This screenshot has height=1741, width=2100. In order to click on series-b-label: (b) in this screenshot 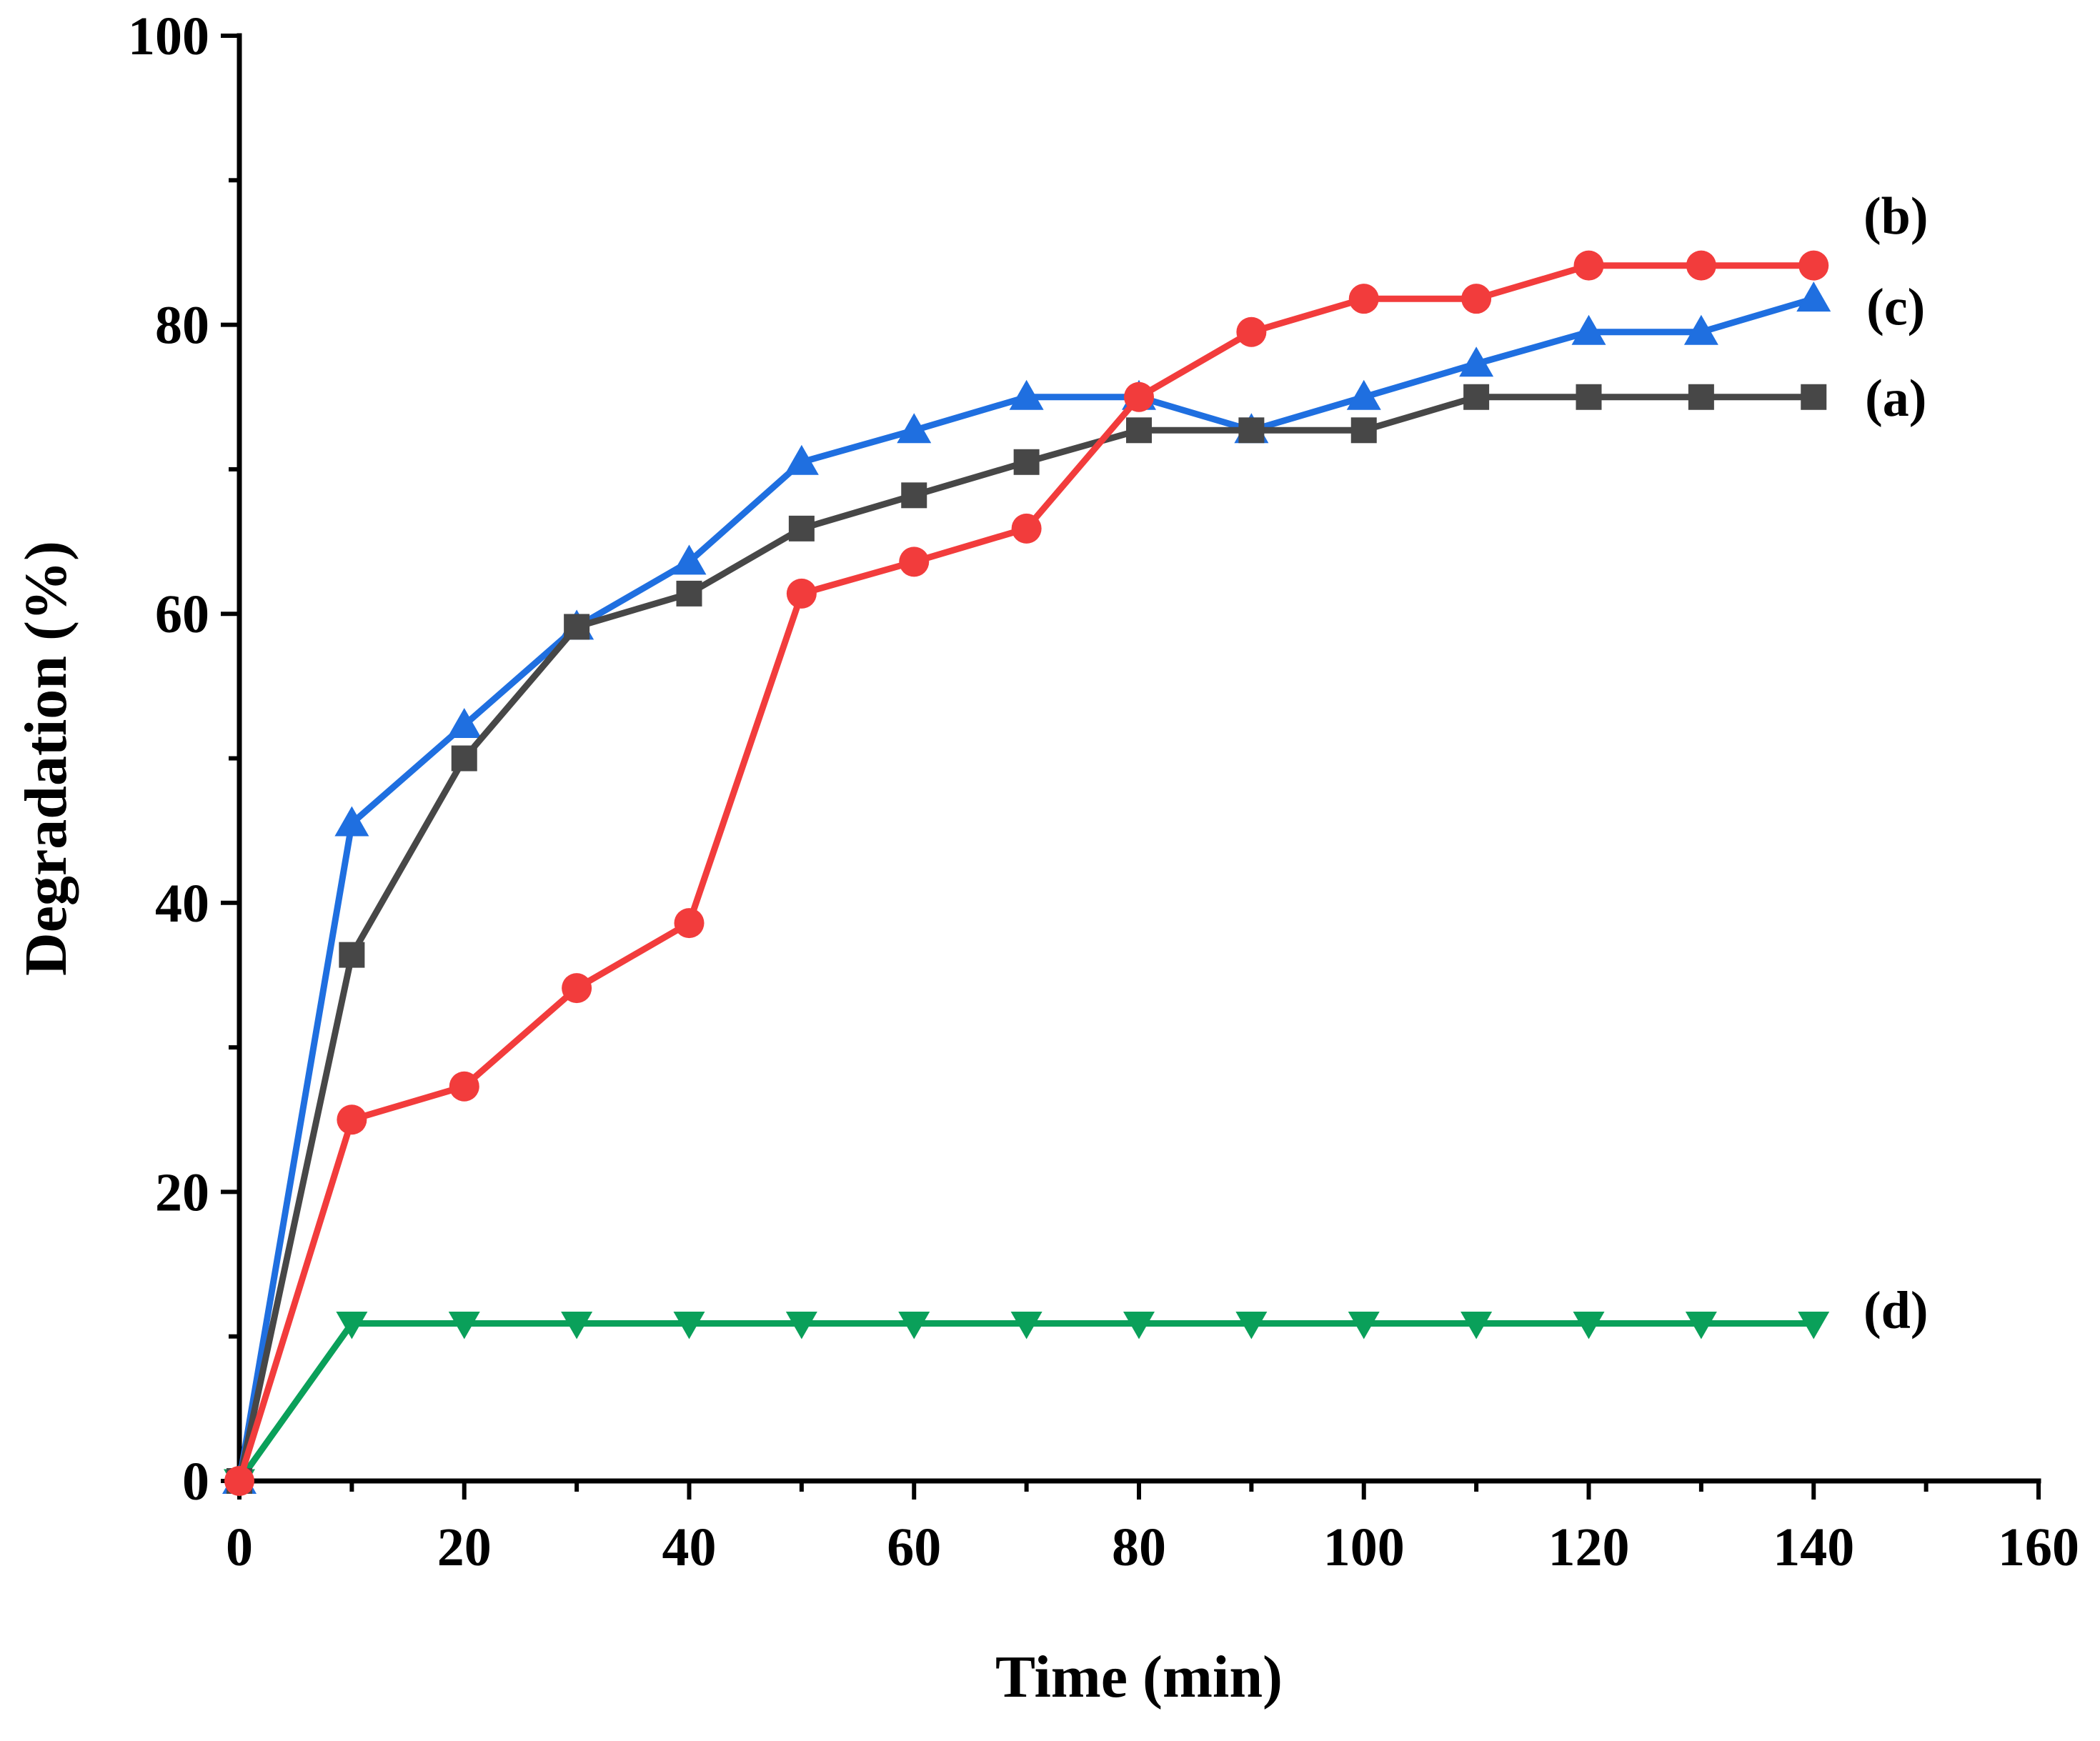, I will do `click(1895, 216)`.